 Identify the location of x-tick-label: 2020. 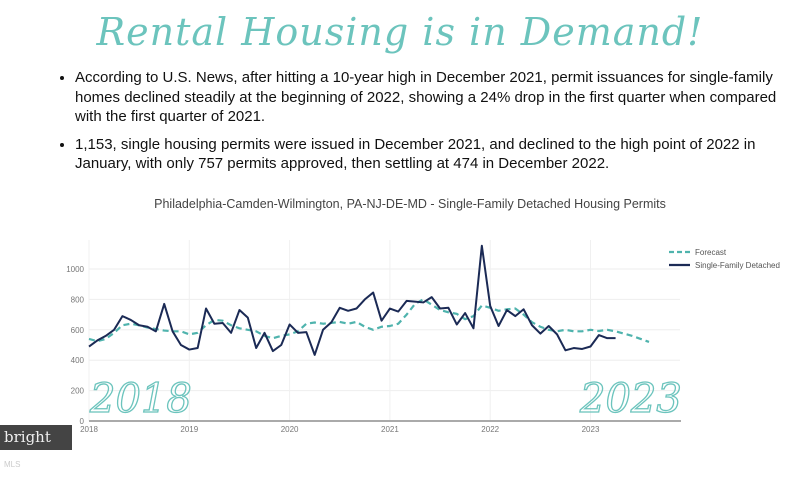
(290, 429).